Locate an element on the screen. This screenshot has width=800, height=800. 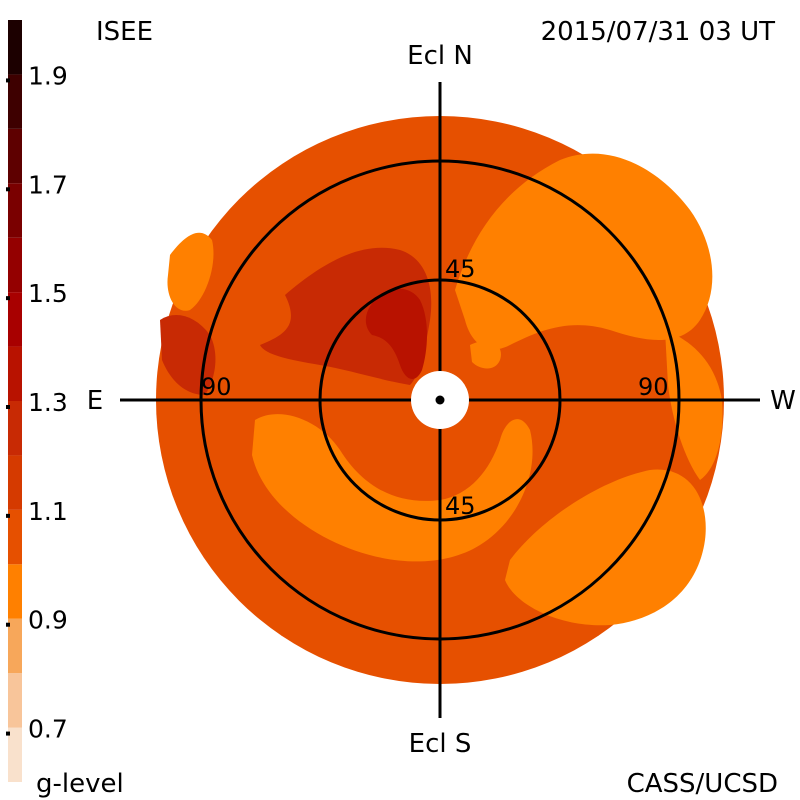
region-low-west-limb is located at coordinates (694, 405).